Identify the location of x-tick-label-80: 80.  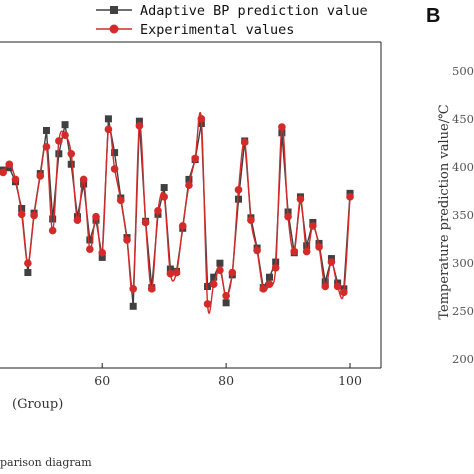
(226, 380).